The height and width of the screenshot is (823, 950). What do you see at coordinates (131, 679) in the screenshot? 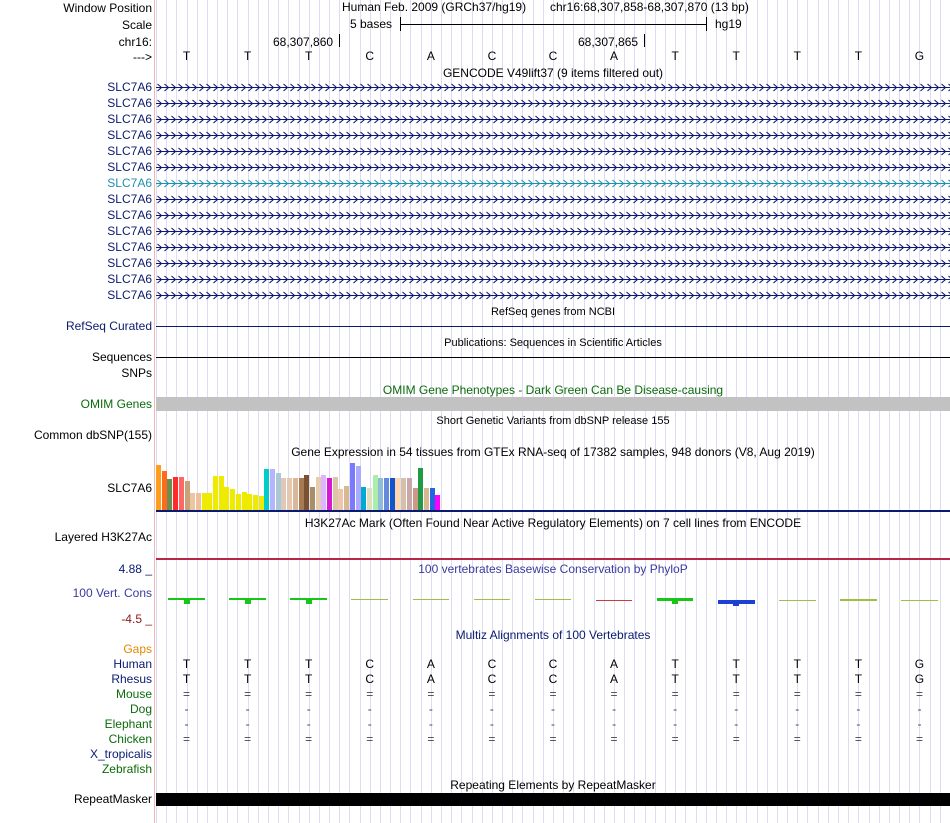
I see `multiz-species-label: Rhesus` at bounding box center [131, 679].